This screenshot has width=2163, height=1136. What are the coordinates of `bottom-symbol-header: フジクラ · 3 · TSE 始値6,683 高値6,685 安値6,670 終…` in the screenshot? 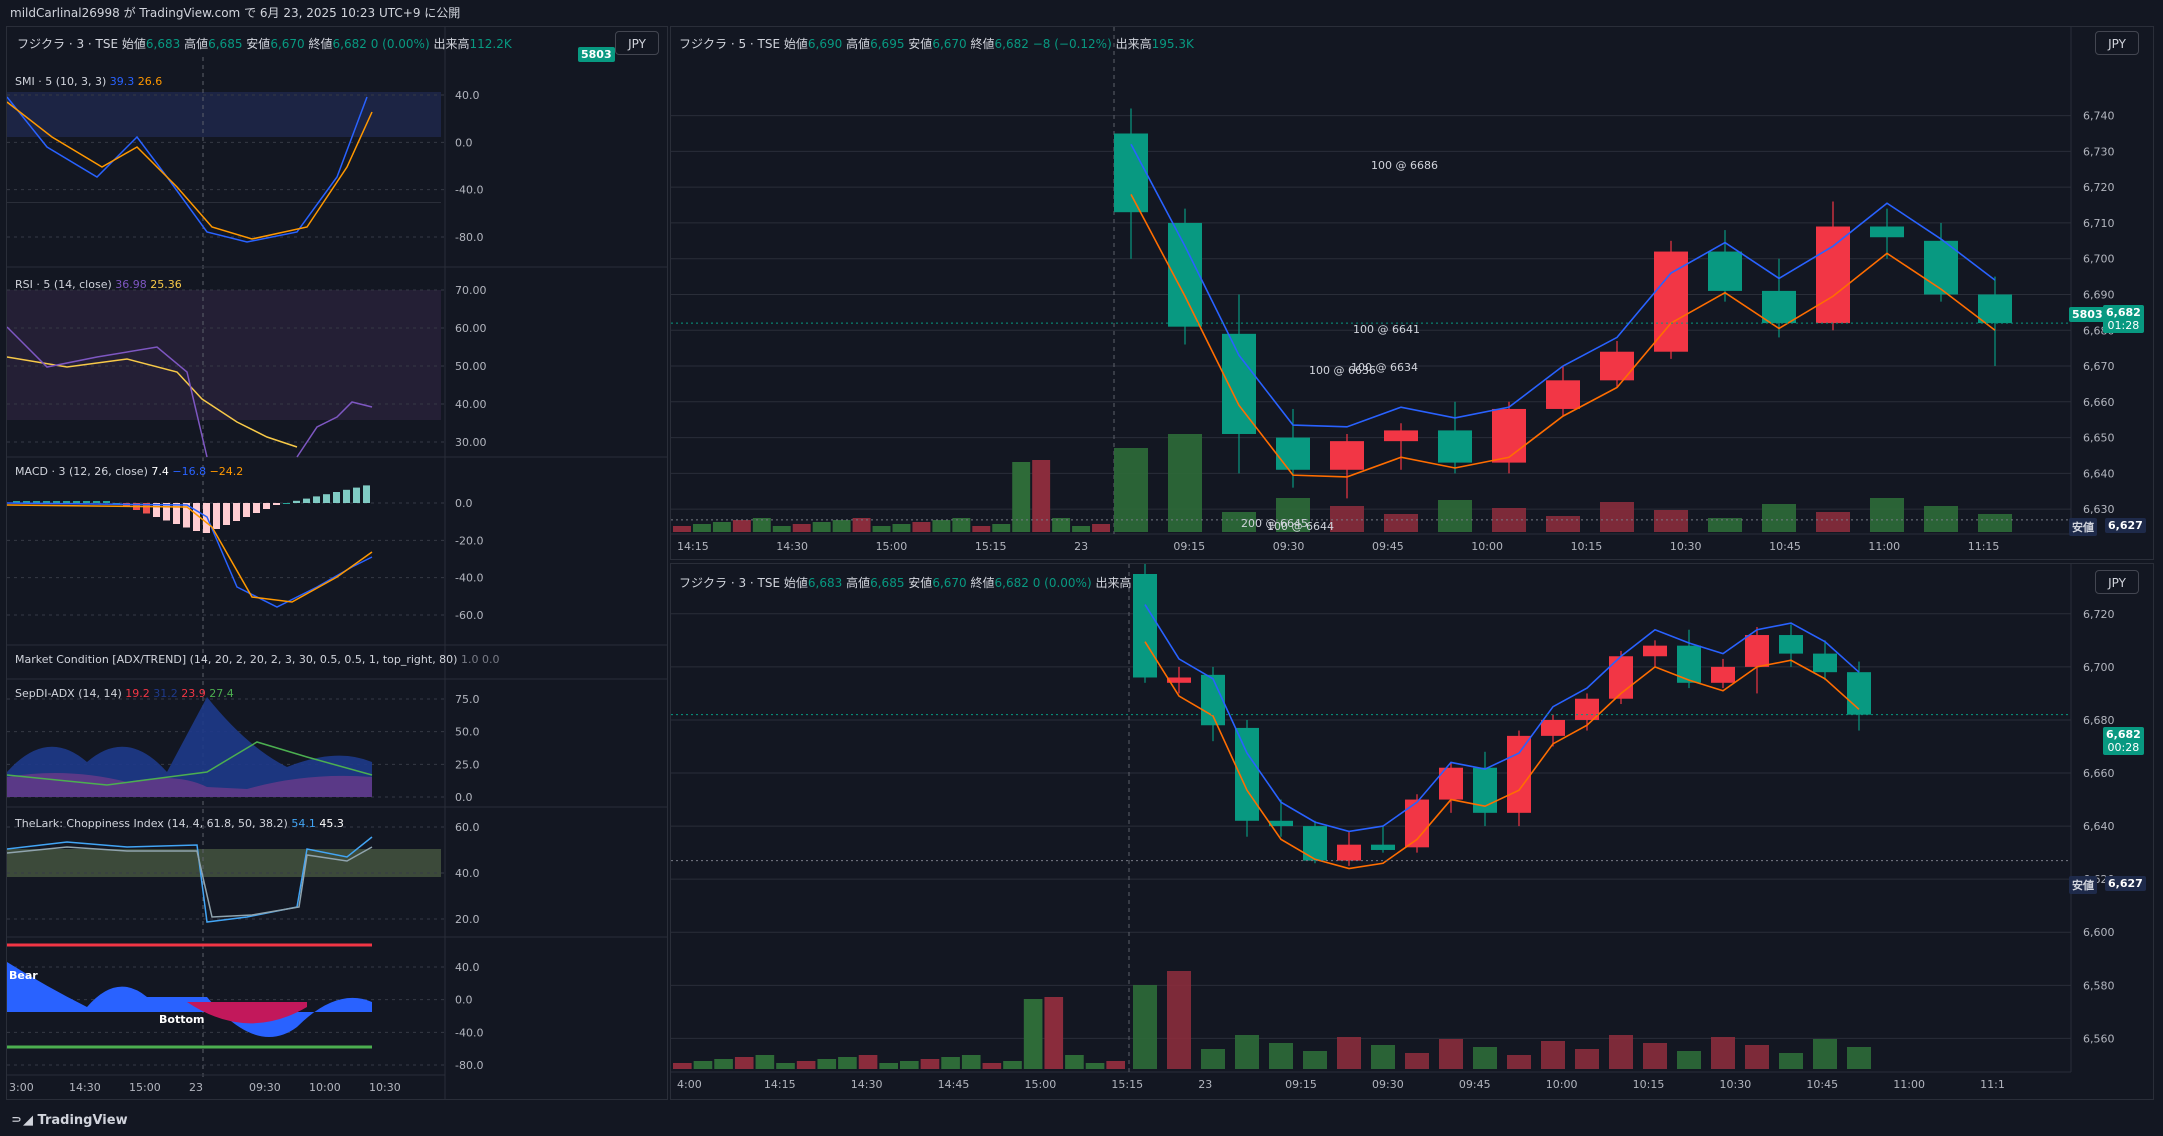 It's located at (905, 582).